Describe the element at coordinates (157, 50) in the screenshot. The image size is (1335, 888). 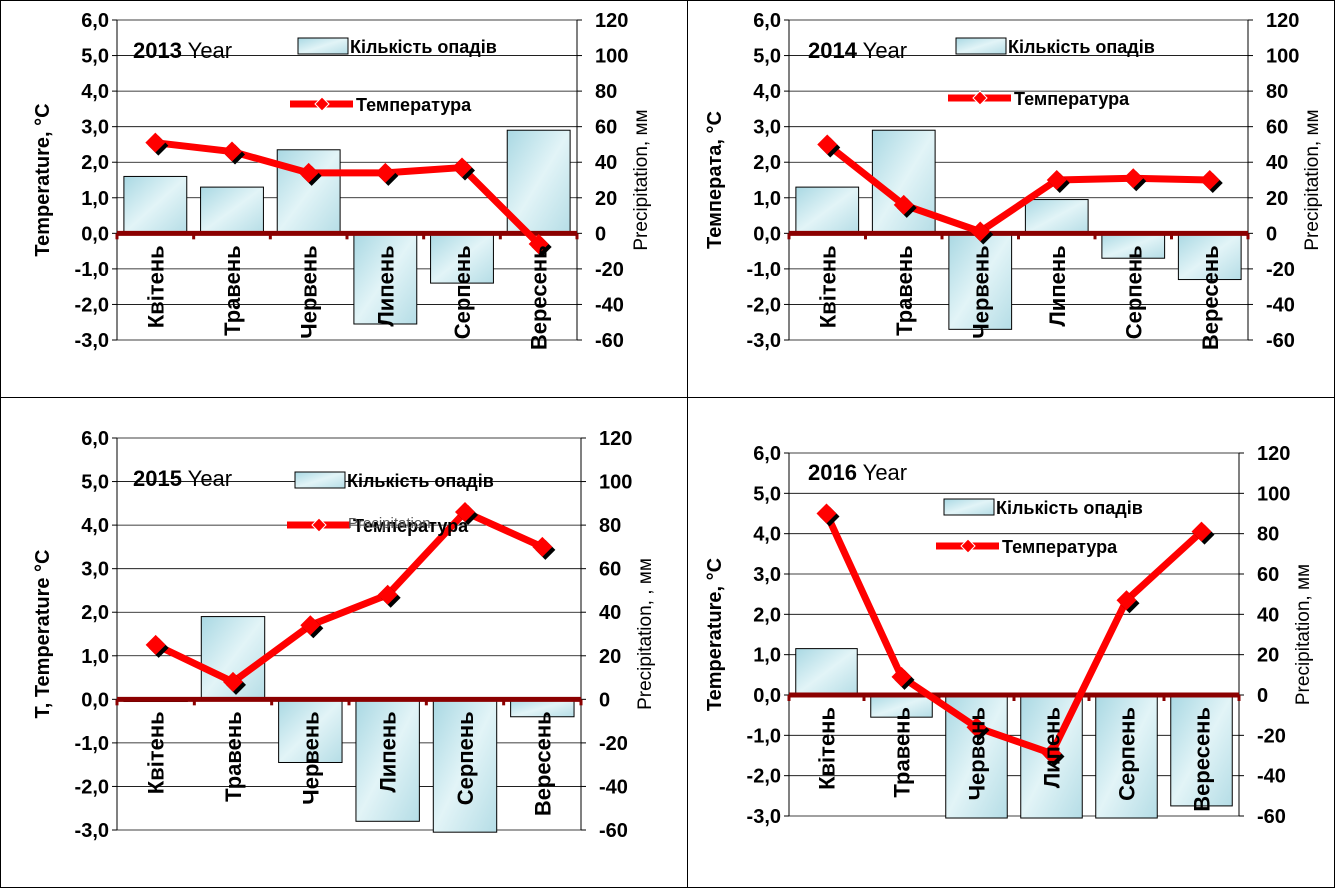
I see `chart-title-year: 2013` at that location.